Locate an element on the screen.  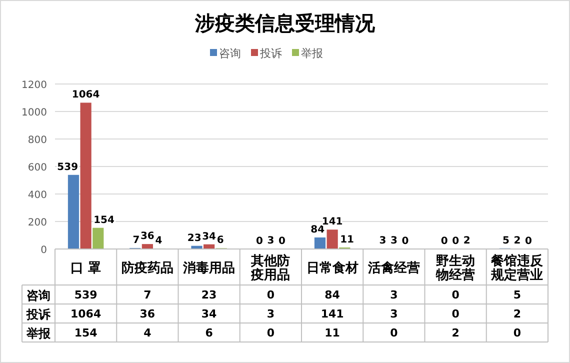
text: 154 is located at coordinates (104, 220).